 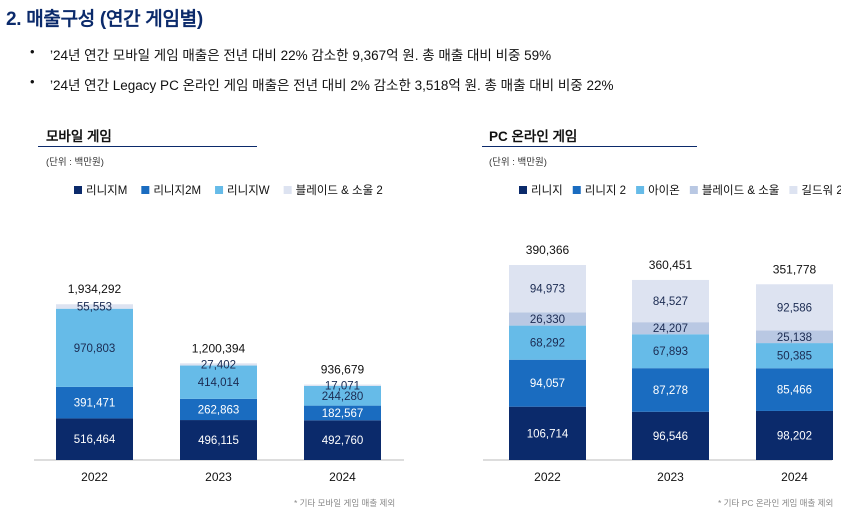 What do you see at coordinates (147, 146) in the screenshot?
I see `mobile-chart-title-rule` at bounding box center [147, 146].